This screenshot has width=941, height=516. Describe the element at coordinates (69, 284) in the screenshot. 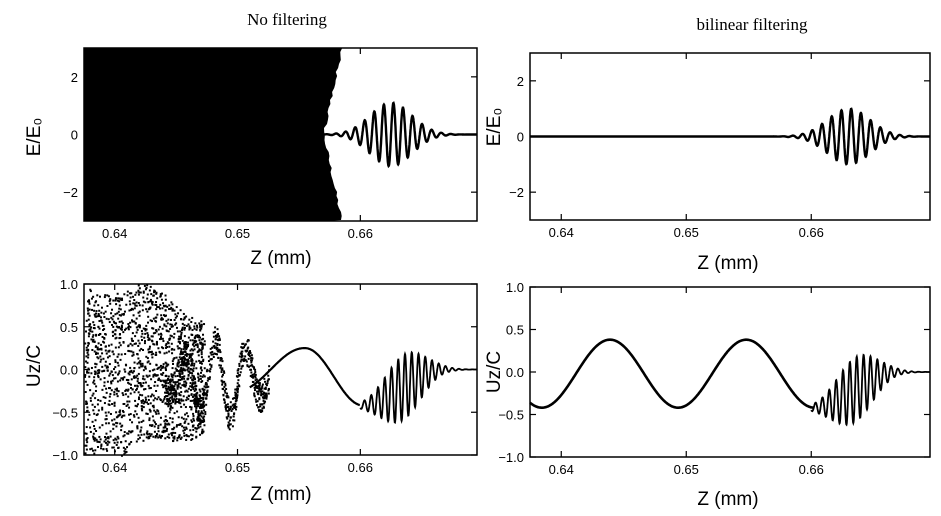

I see `y-tick-label: 1.0` at that location.